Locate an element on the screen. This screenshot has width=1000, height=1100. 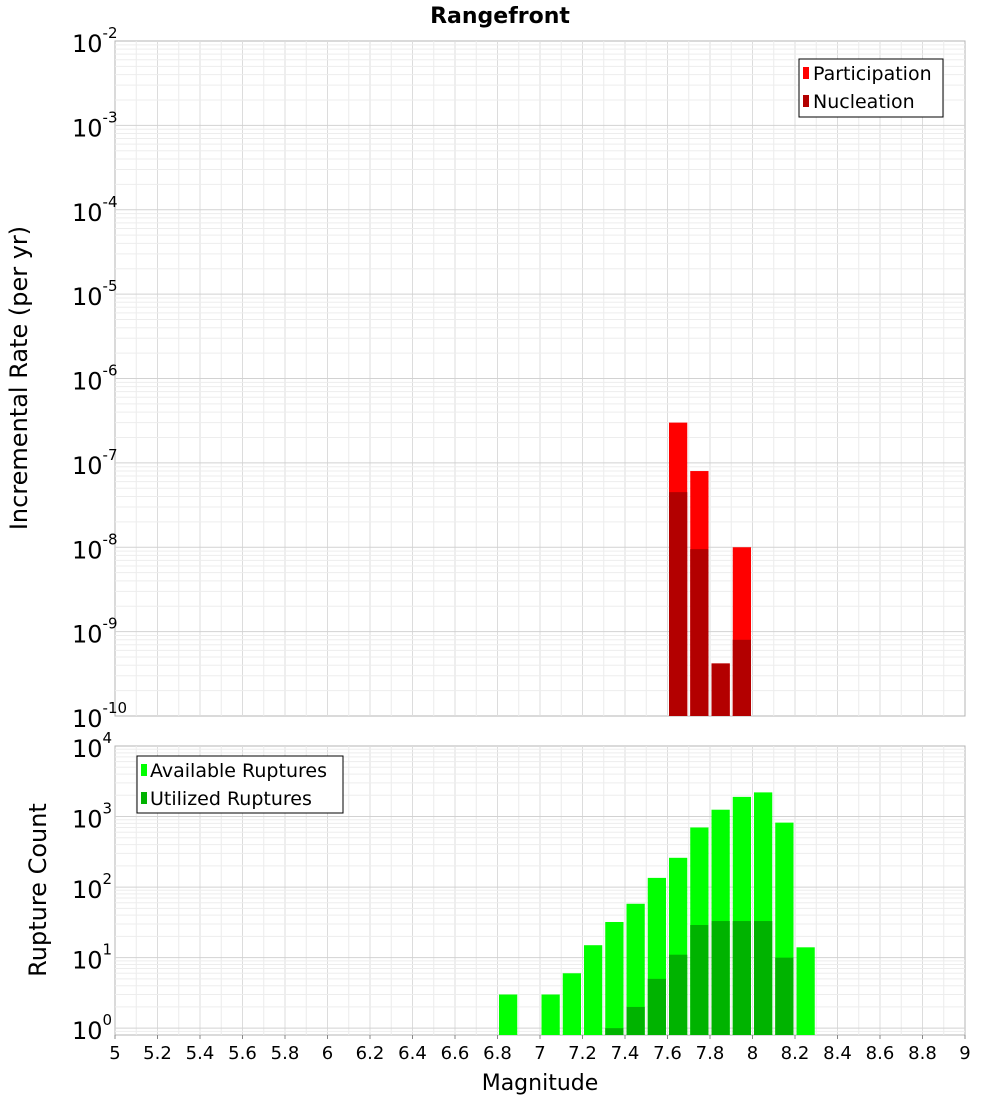
participation-legend-swatch is located at coordinates (806, 73).